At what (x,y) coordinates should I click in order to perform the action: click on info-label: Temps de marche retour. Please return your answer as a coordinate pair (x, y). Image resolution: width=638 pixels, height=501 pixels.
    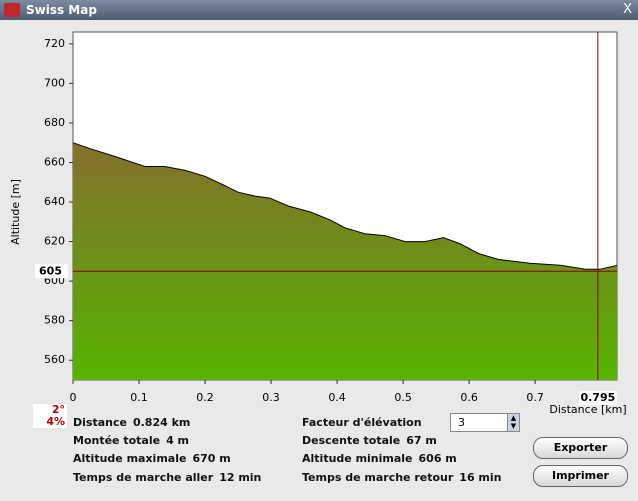
    Looking at the image, I should click on (378, 477).